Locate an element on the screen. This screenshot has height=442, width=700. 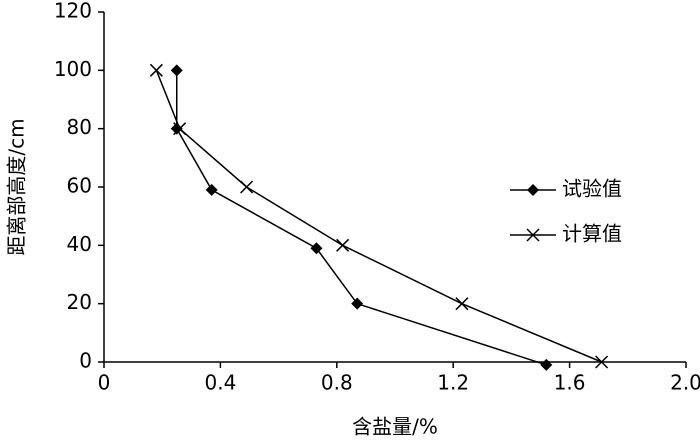
x-tick-label: 1.2 is located at coordinates (453, 383).